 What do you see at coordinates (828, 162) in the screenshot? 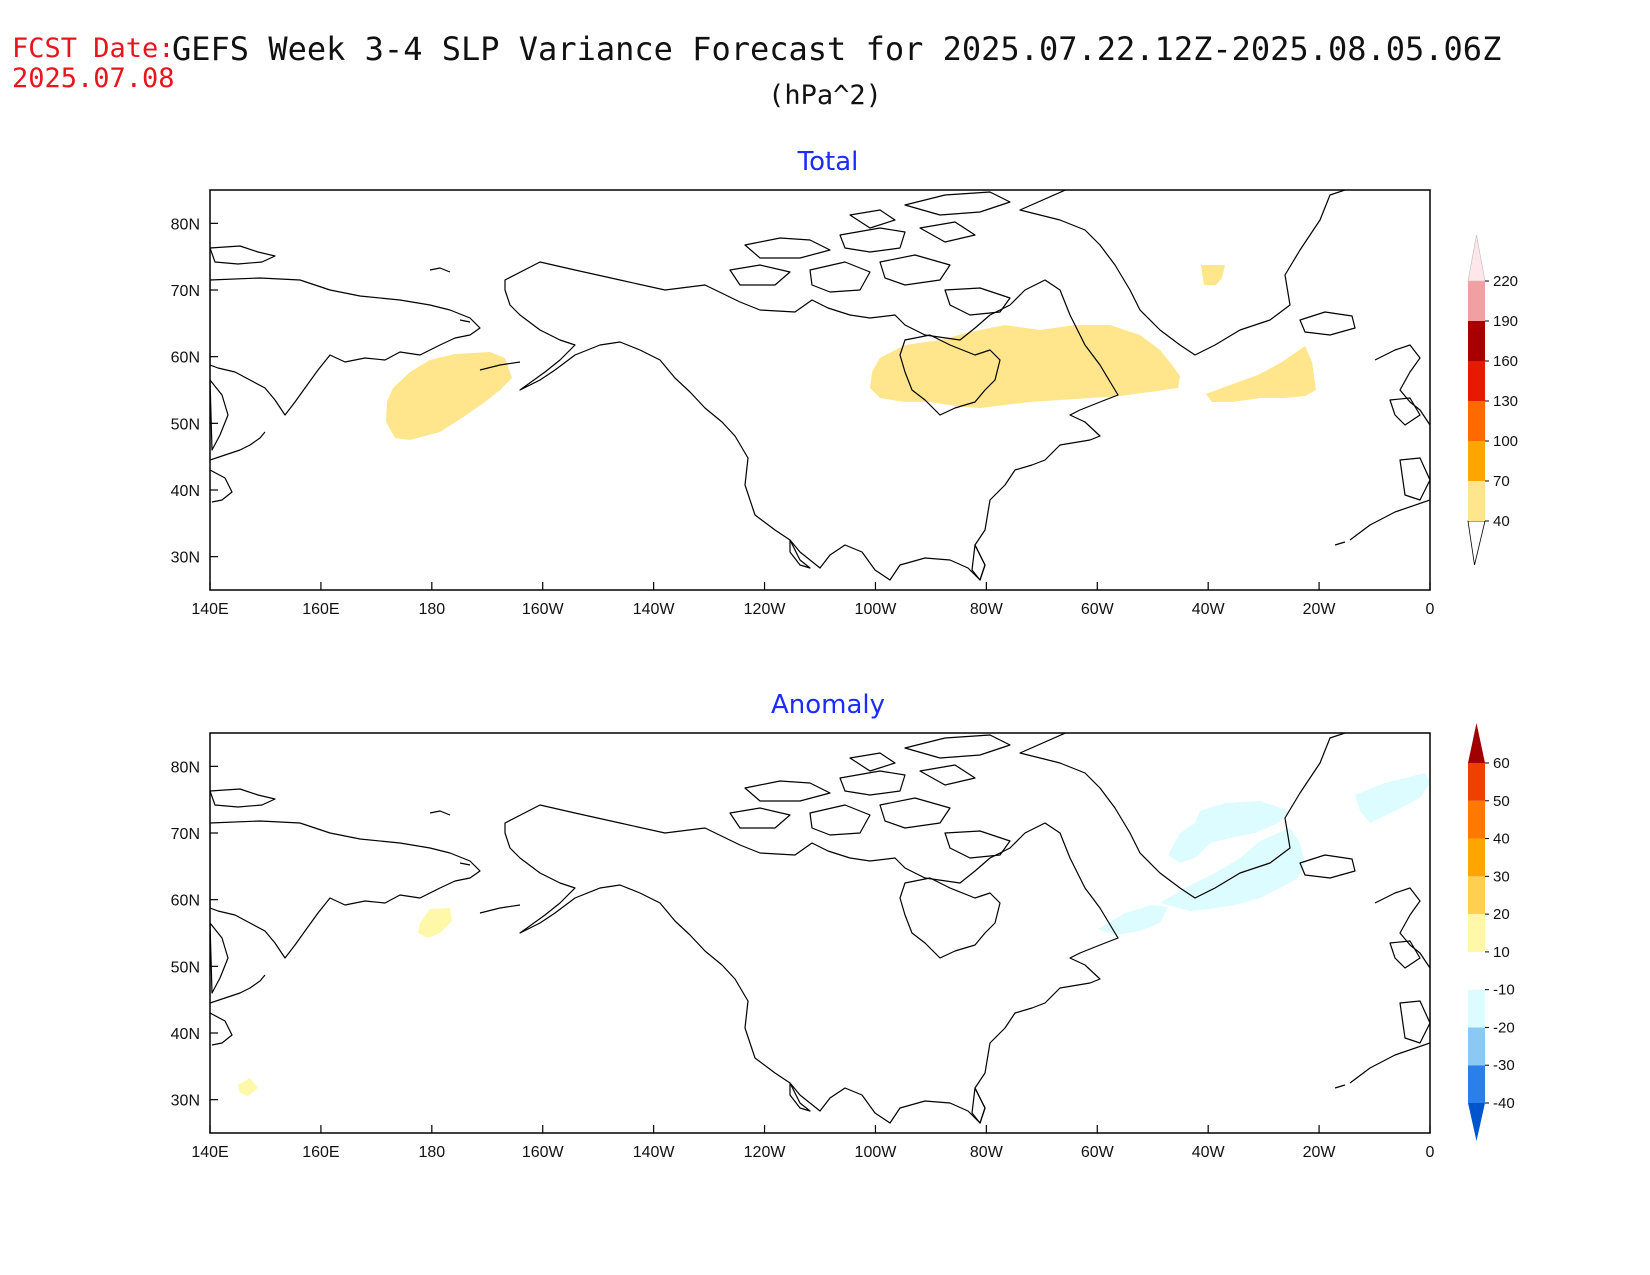
I see `total-panel-title: Total` at bounding box center [828, 162].